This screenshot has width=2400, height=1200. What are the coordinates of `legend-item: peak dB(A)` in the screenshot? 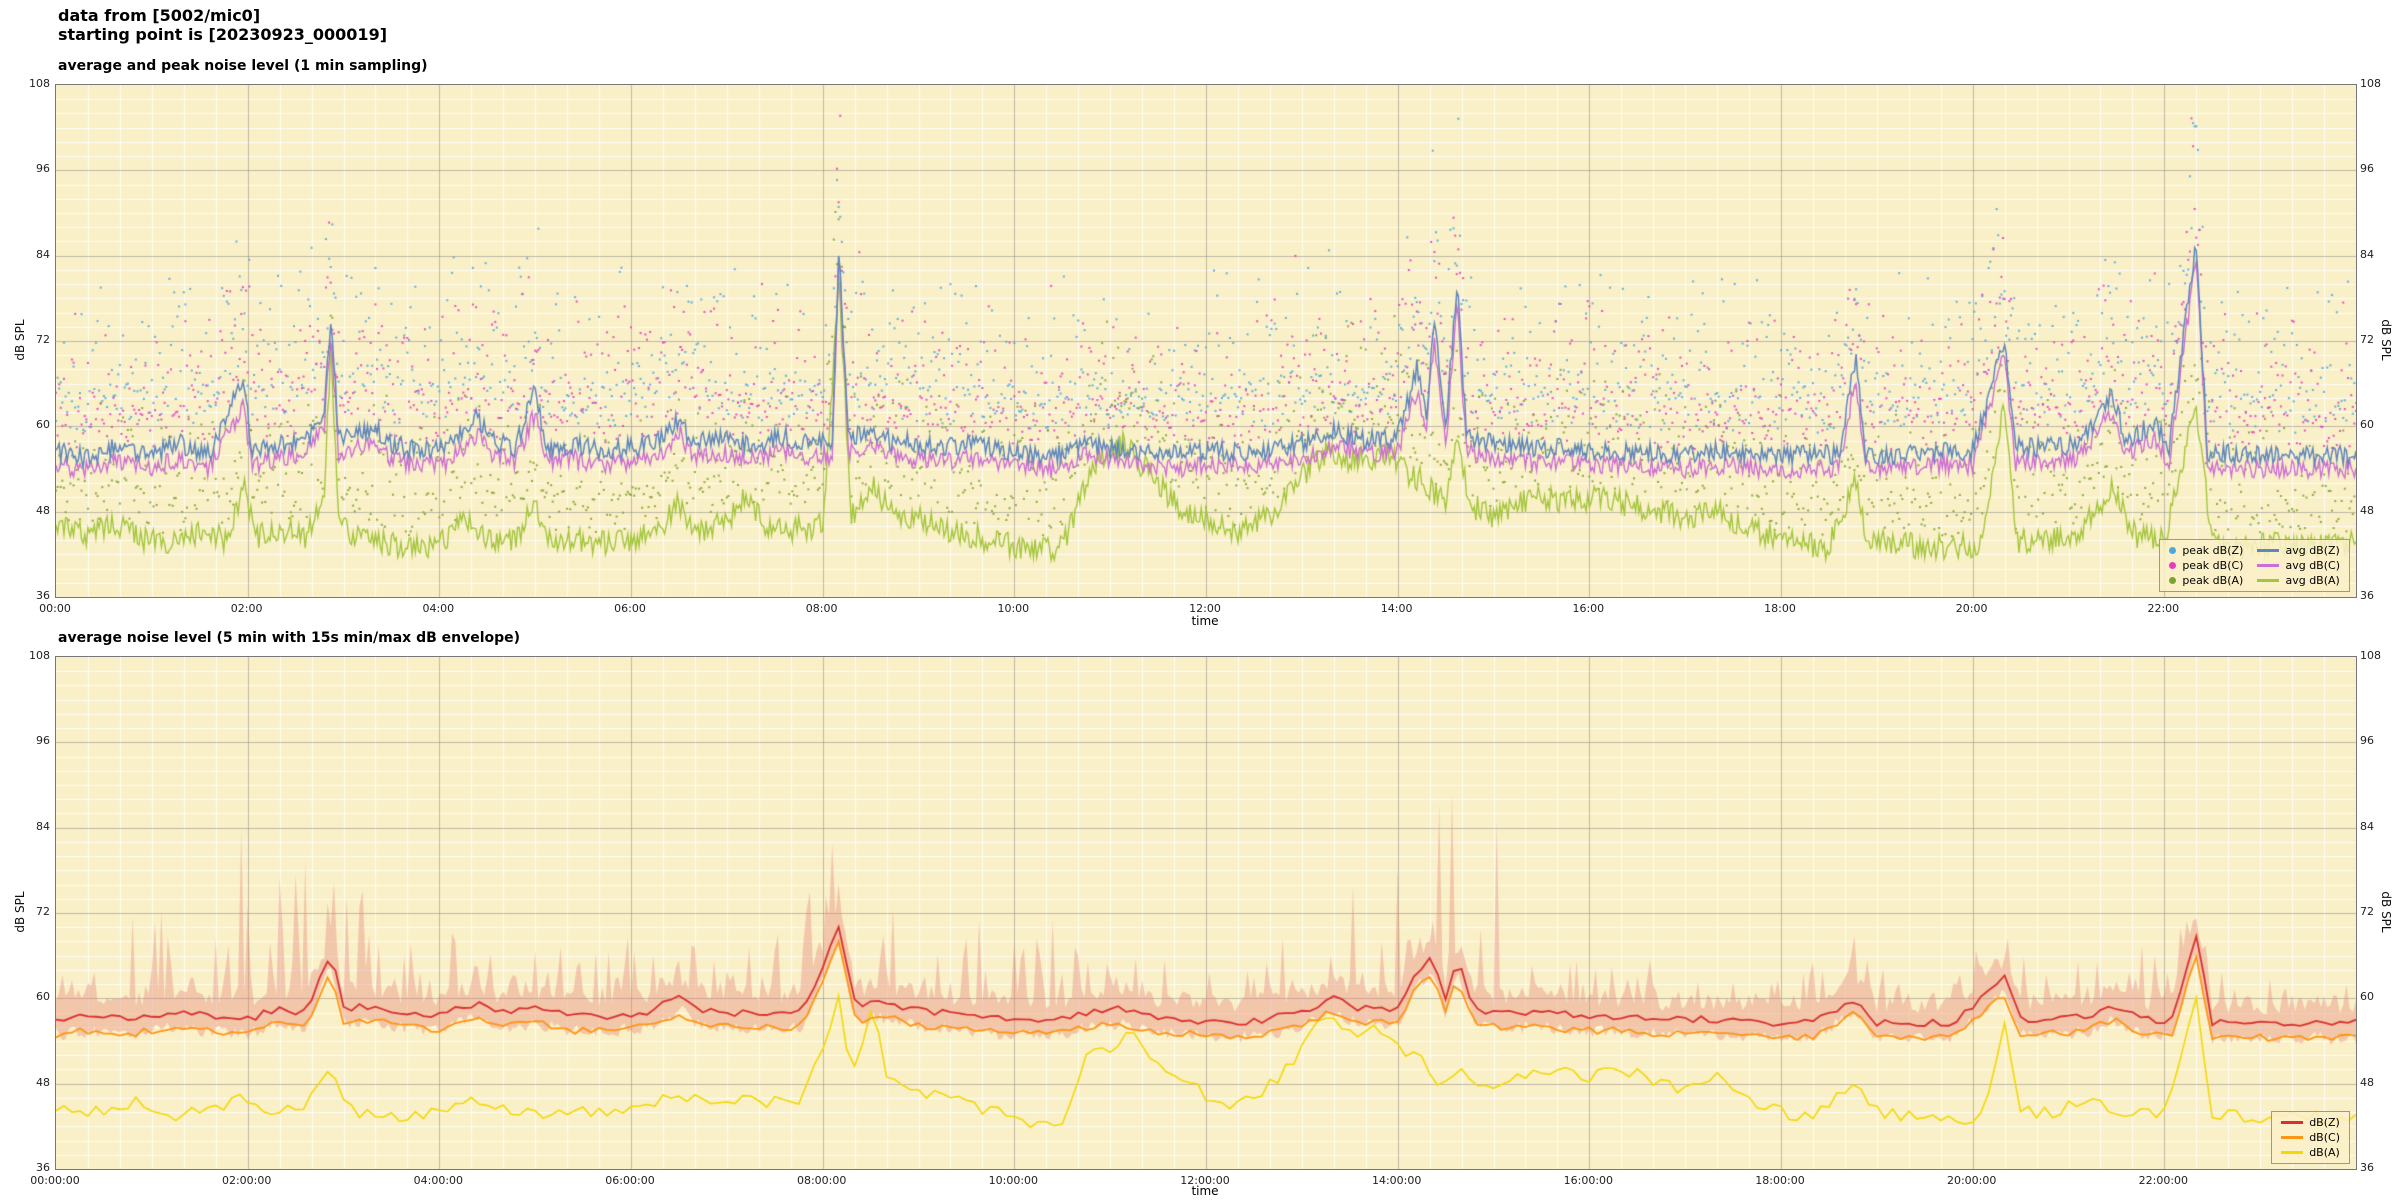 It's located at (2206, 580).